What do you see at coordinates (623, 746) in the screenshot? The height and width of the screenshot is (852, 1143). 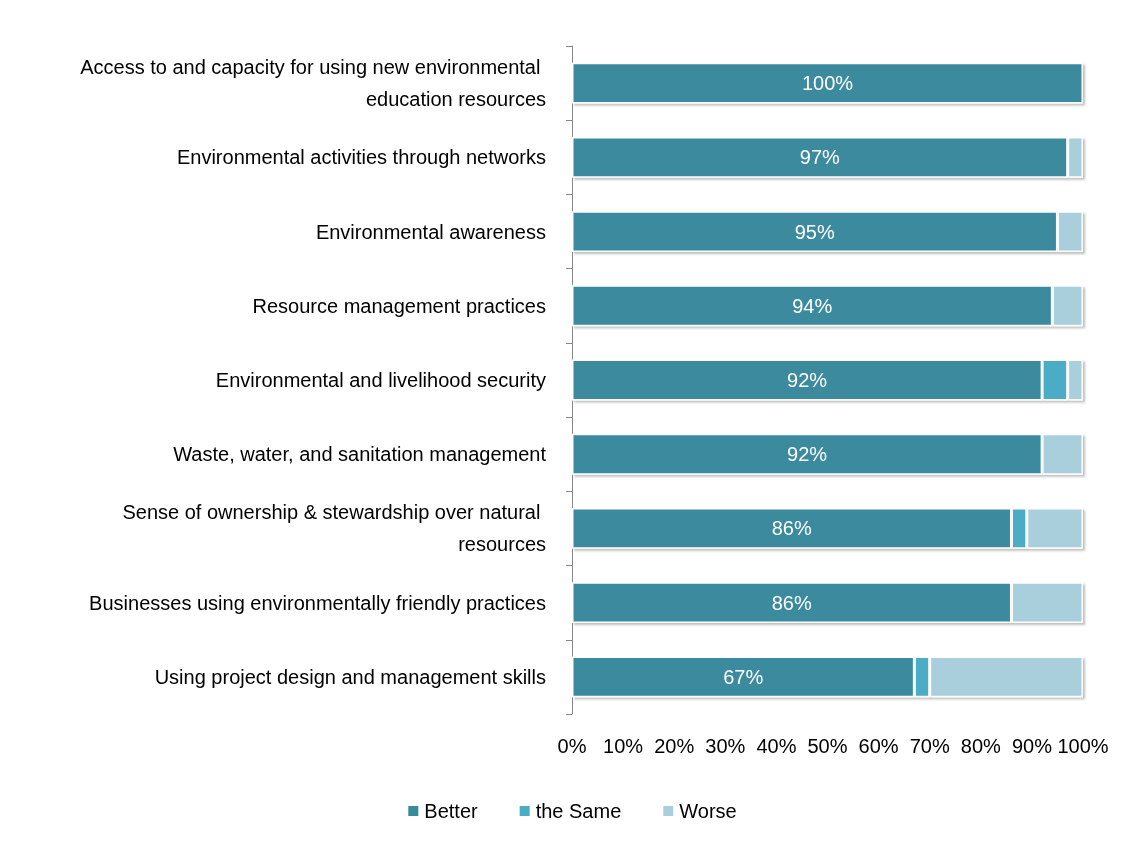 I see `x-tick-label: 10%` at bounding box center [623, 746].